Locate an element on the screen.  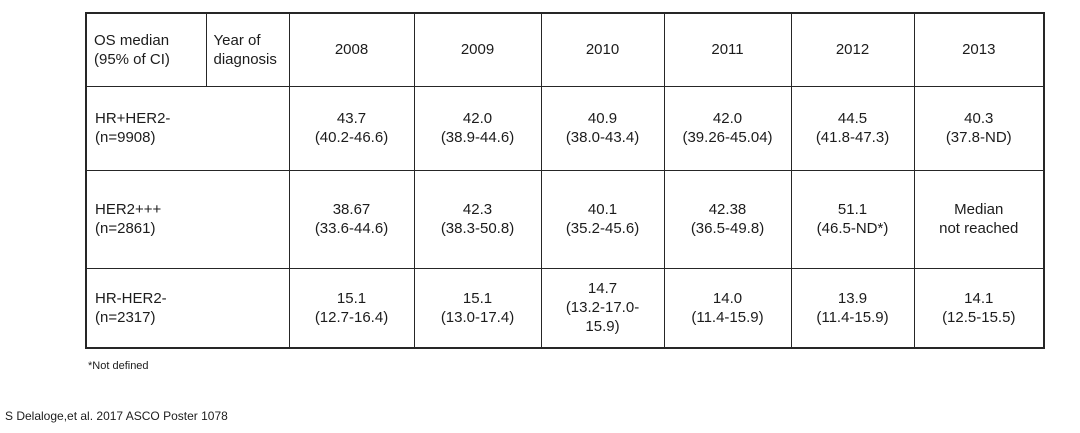
header-cell-year-2009: 2009 is located at coordinates (477, 49).